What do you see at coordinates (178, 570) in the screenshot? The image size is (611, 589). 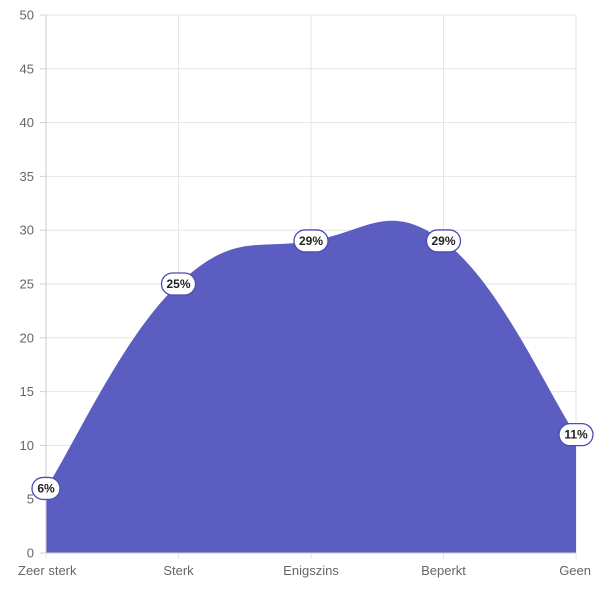 I see `x-tick-label: Sterk` at bounding box center [178, 570].